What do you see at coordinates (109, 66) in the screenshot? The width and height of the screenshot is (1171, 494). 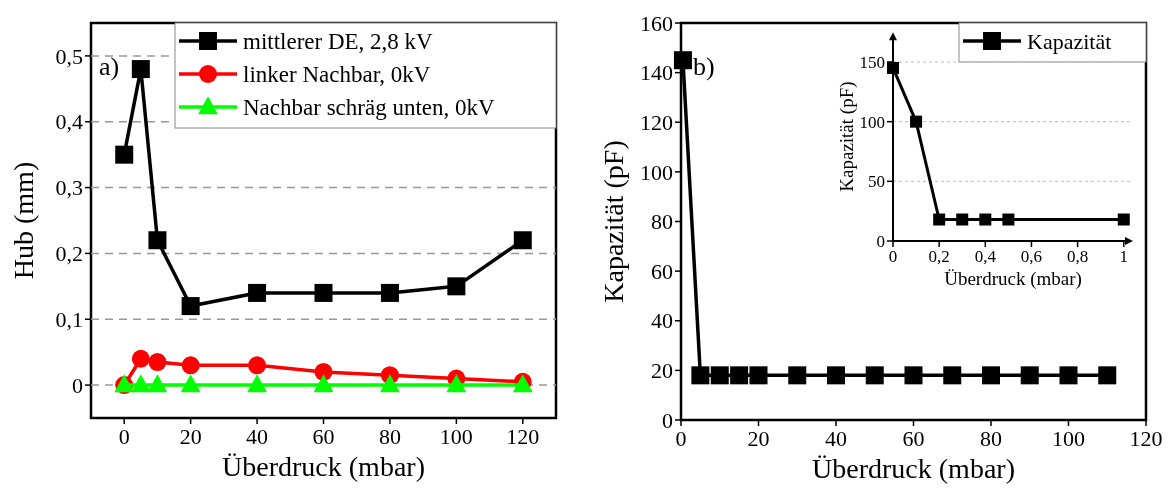 I see `annotation: a)` at bounding box center [109, 66].